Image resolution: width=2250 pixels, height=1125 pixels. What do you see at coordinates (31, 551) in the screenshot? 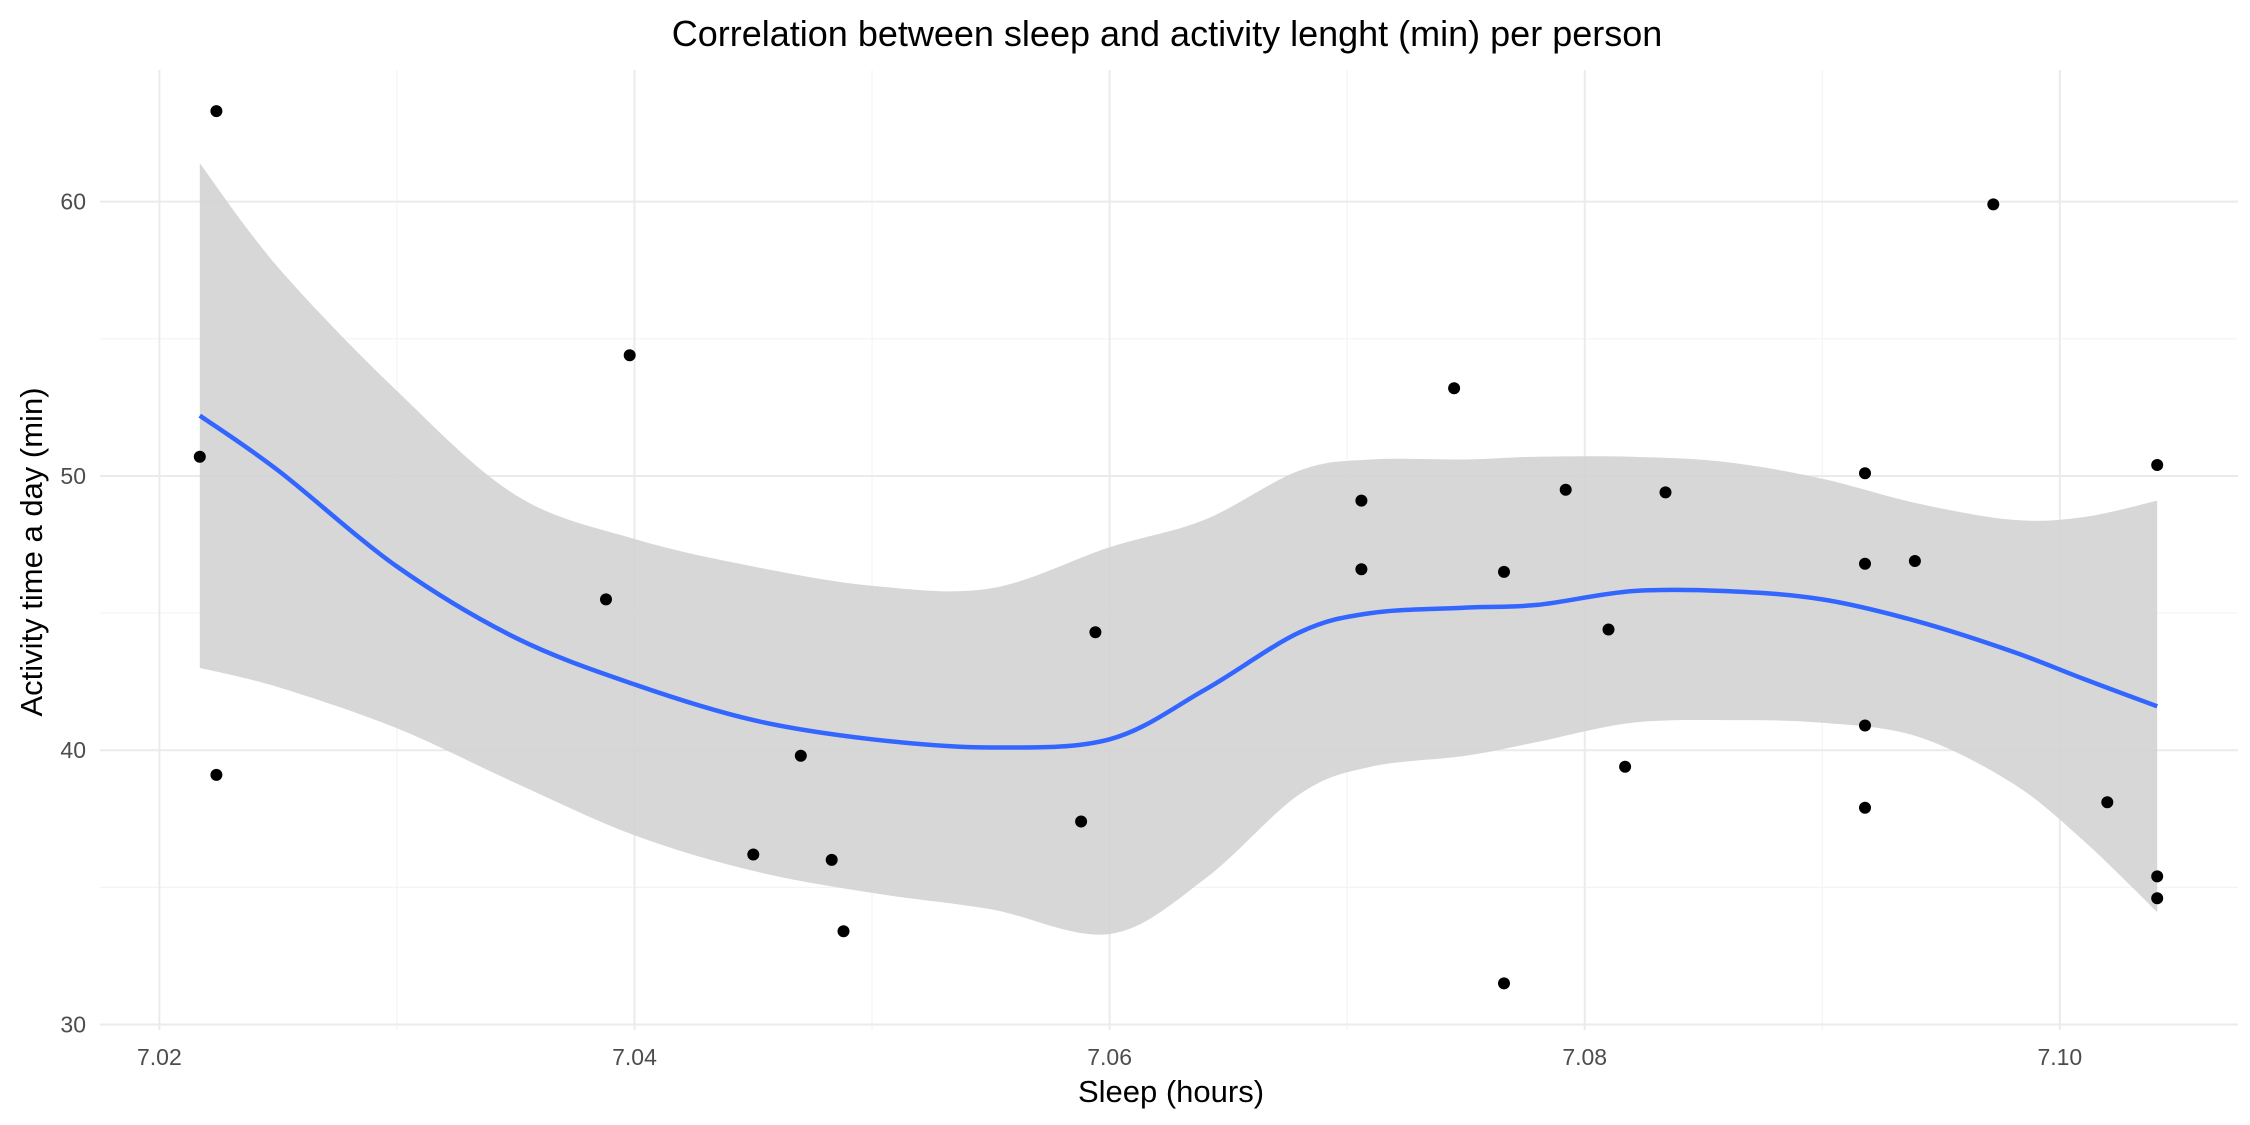
I see `y-axis-label: Activity time a day (min)` at bounding box center [31, 551].